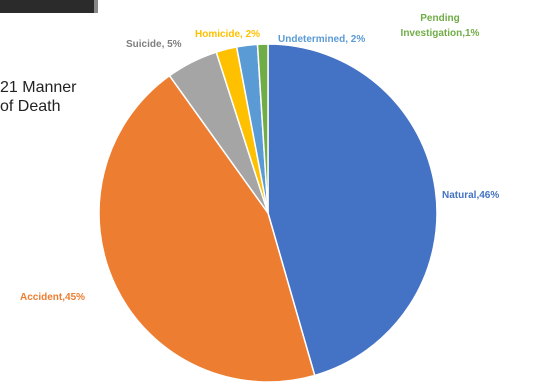  Describe the element at coordinates (38, 87) in the screenshot. I see `caption-line-1: 21 Manner` at that location.